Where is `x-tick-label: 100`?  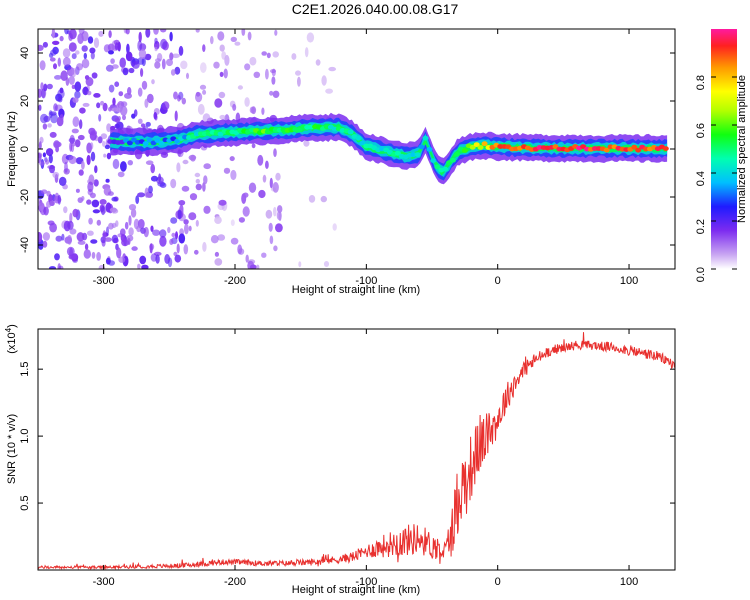
x-tick-label: 100 is located at coordinates (629, 281).